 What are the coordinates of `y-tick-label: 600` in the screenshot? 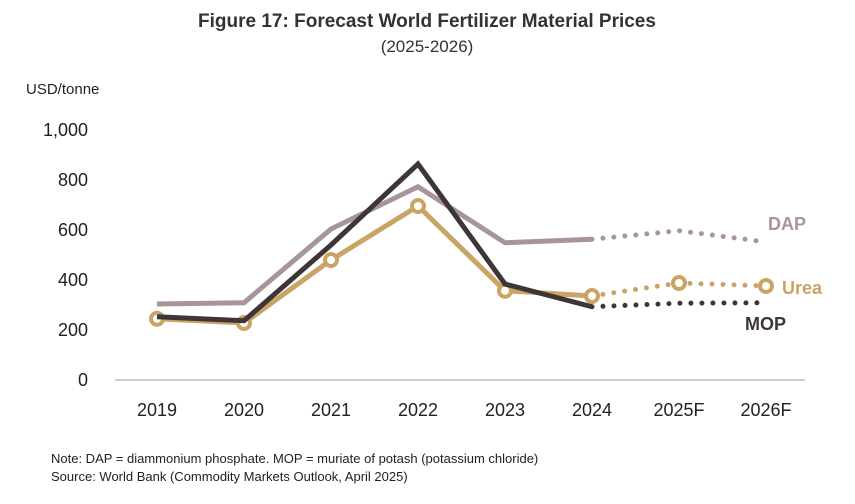 It's located at (73, 230).